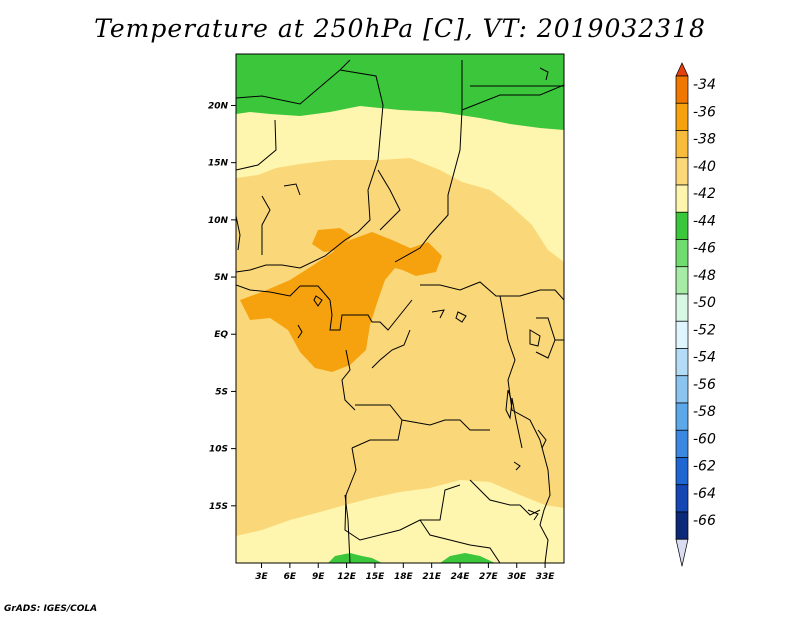 The width and height of the screenshot is (800, 618). I want to click on lon-tick-label: 15E, so click(376, 577).